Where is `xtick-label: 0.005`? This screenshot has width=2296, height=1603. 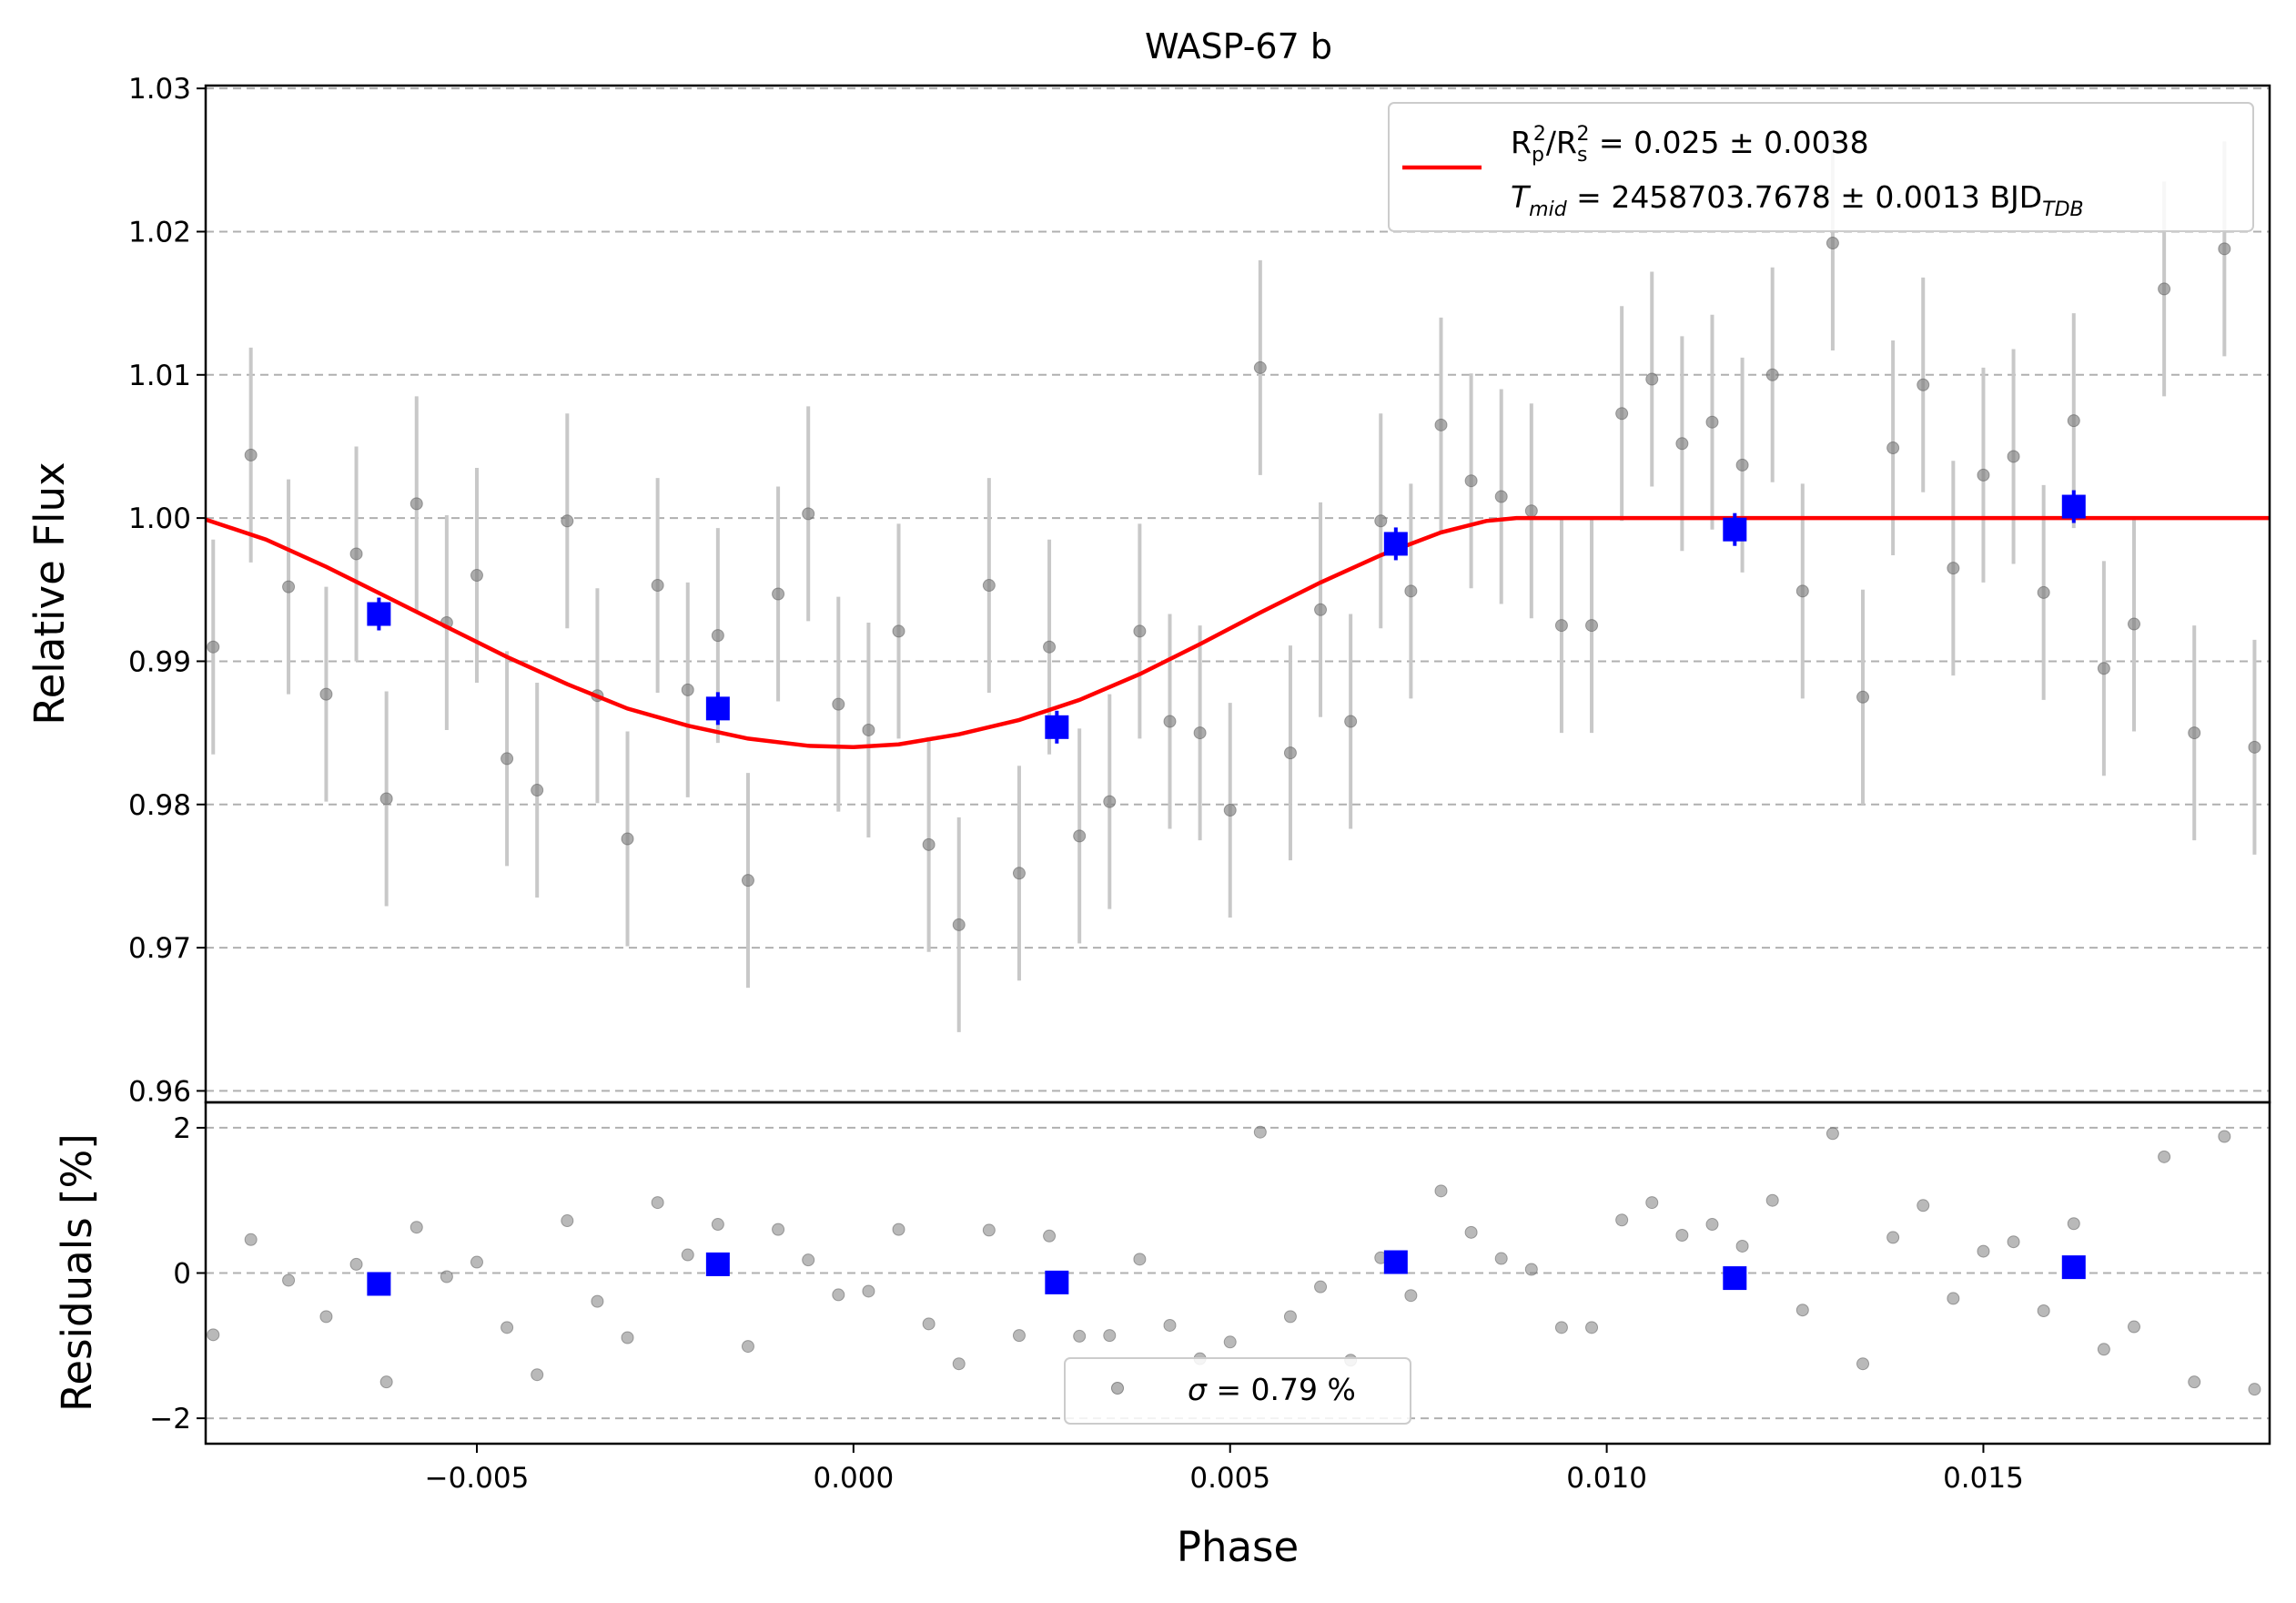
xtick-label: 0.005 is located at coordinates (1229, 1478).